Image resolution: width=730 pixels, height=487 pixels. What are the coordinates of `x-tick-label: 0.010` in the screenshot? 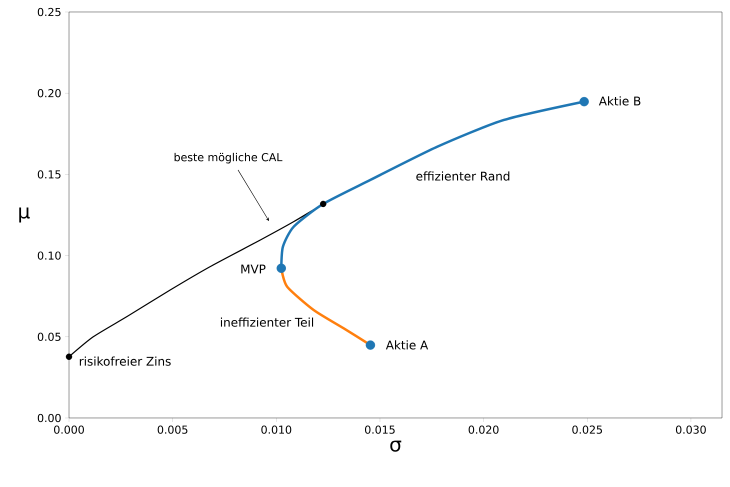 It's located at (276, 430).